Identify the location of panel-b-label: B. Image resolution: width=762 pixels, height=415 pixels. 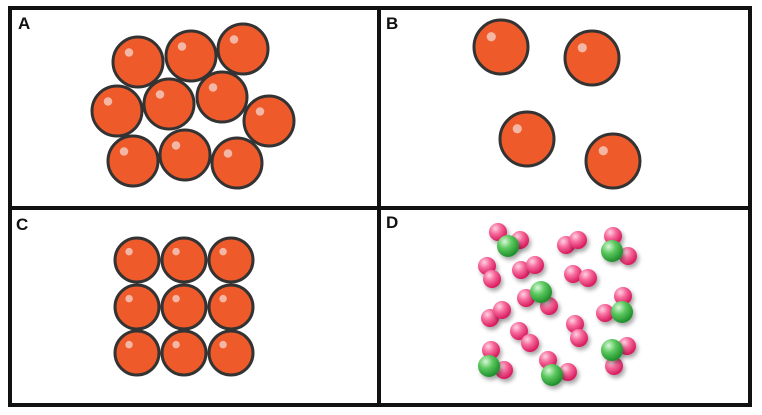
(392, 23).